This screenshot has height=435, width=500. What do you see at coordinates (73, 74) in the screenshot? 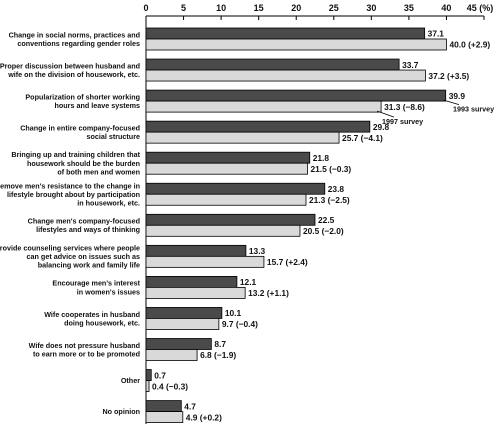
I see `category-label: wife on the division of housework, etc.` at bounding box center [73, 74].